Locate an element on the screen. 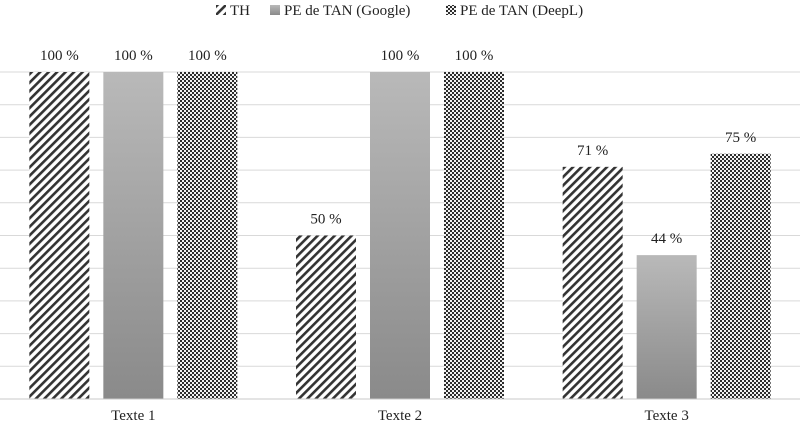 The image size is (800, 426). category-label: Texte 2 is located at coordinates (400, 416).